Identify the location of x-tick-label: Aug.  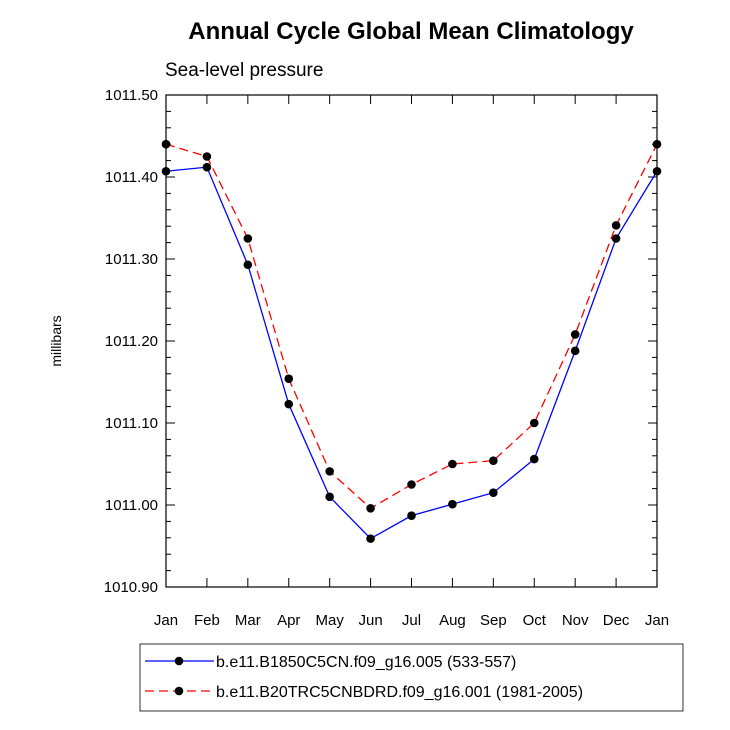
(452, 620).